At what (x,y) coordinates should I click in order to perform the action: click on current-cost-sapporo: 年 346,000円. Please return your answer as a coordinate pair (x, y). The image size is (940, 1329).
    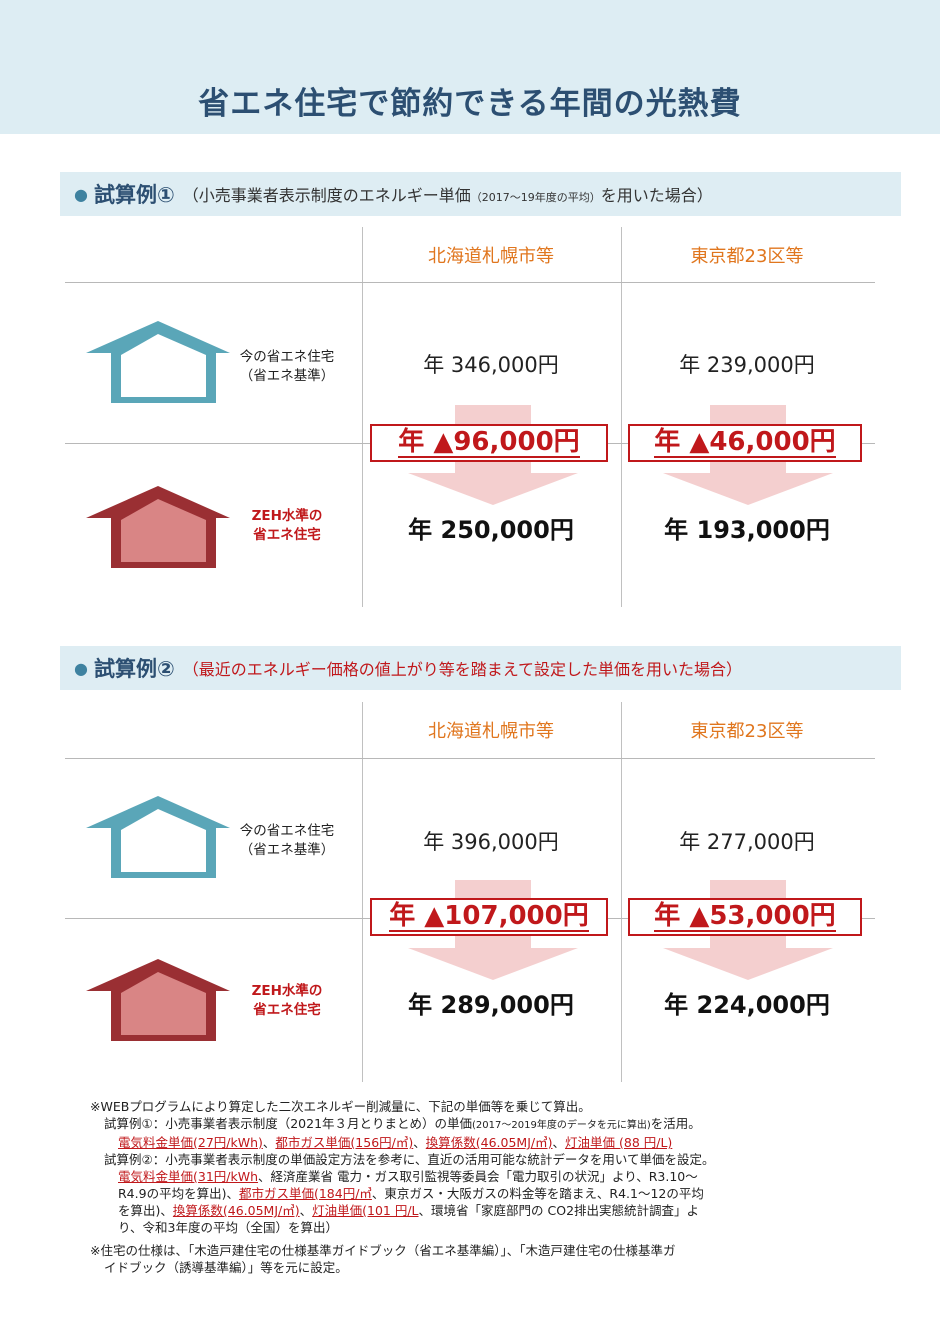
    Looking at the image, I should click on (491, 365).